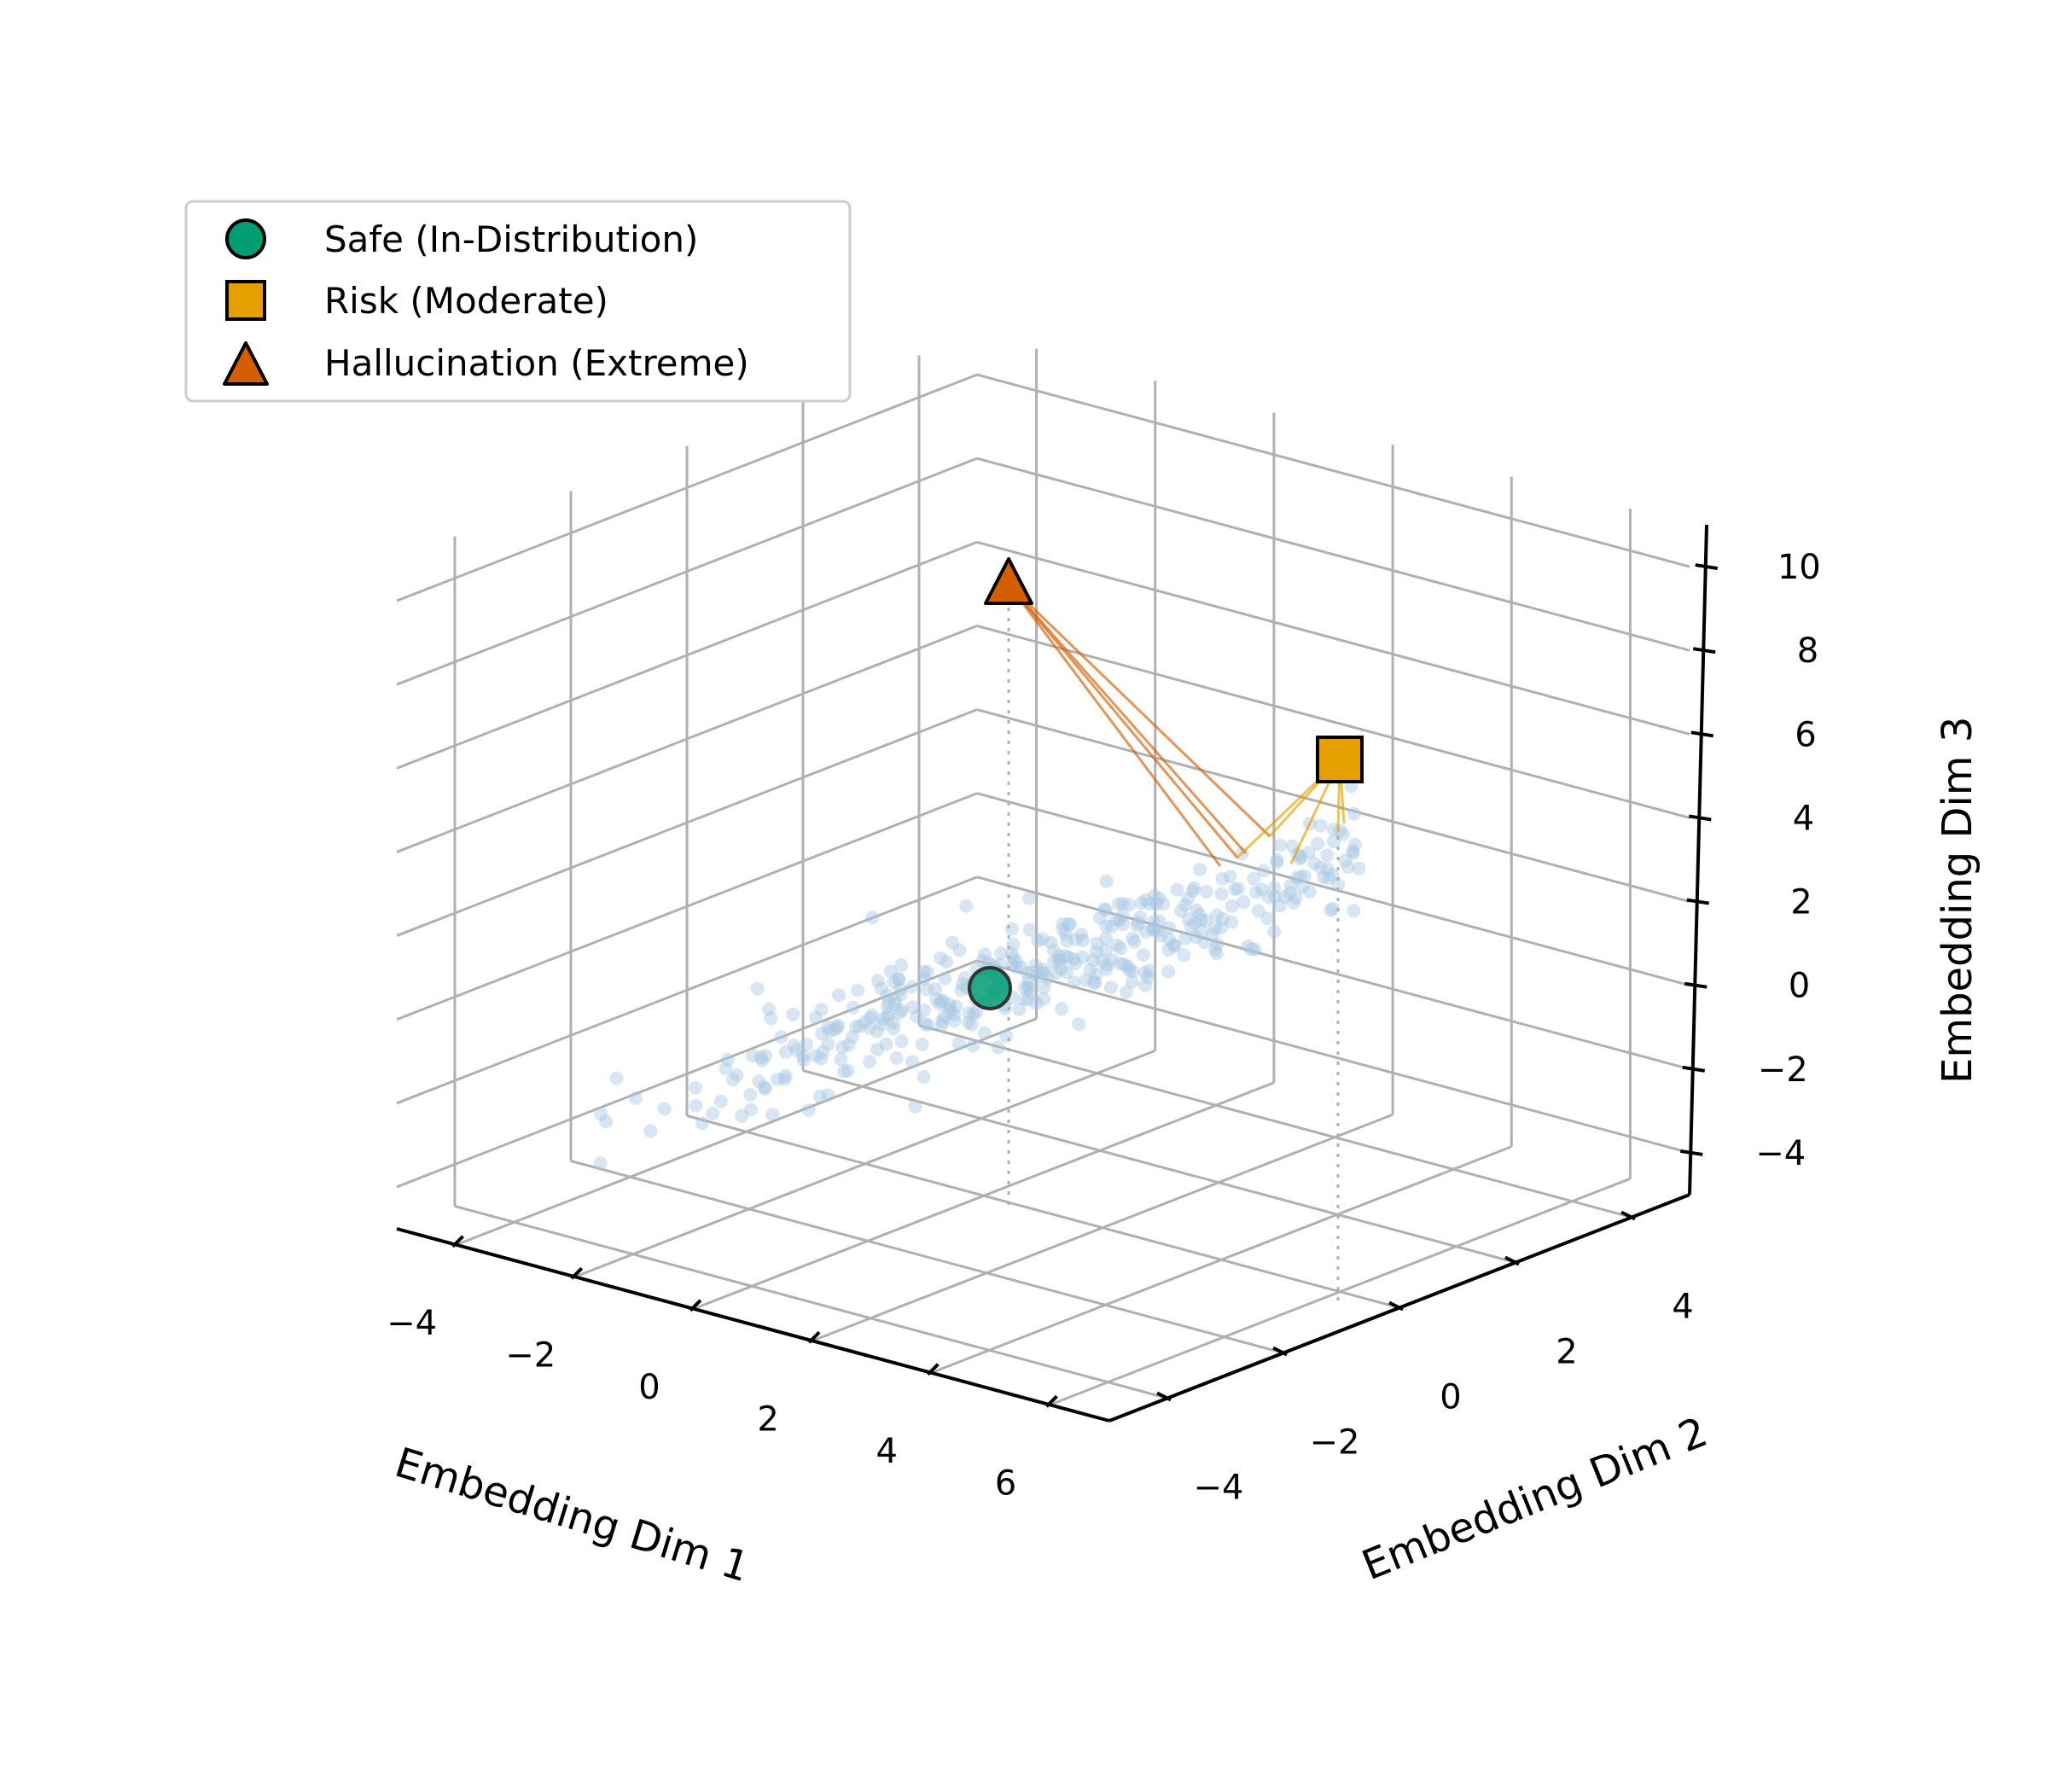  What do you see at coordinates (1700, 818) in the screenshot?
I see `z-tick` at bounding box center [1700, 818].